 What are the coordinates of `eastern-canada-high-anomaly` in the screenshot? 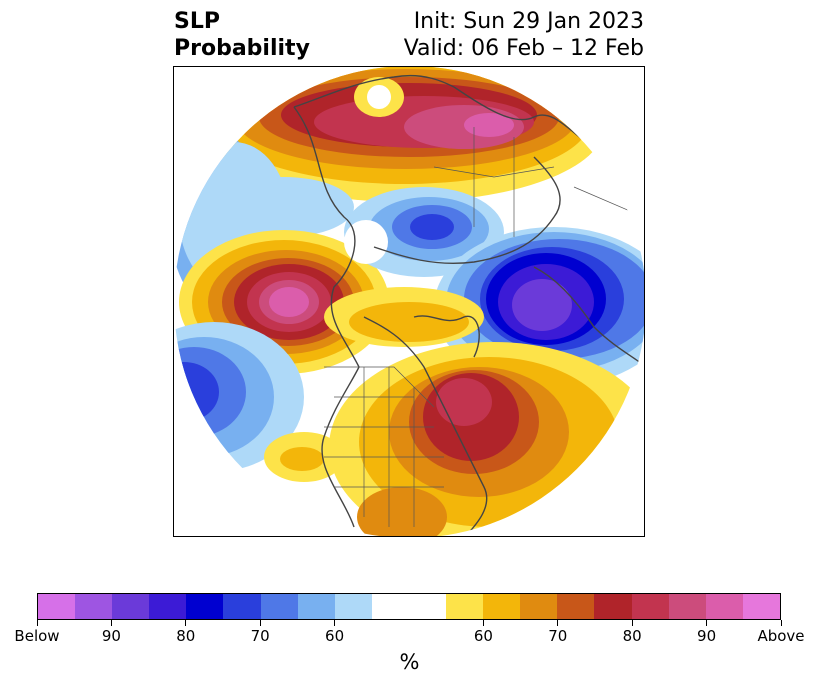 It's located at (486, 439).